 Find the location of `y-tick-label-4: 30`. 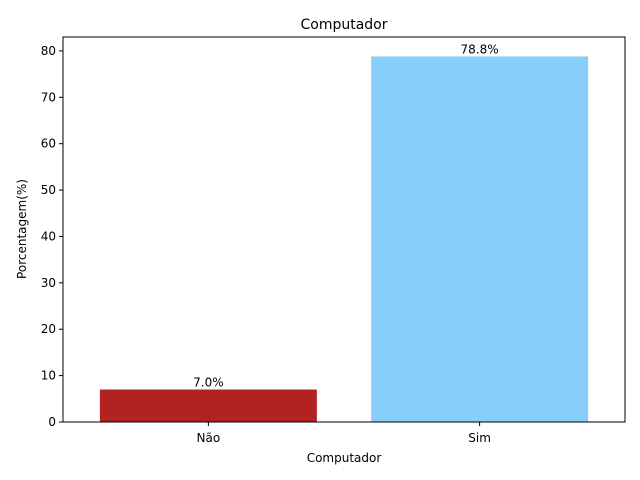

y-tick-label-4: 30 is located at coordinates (48, 283).